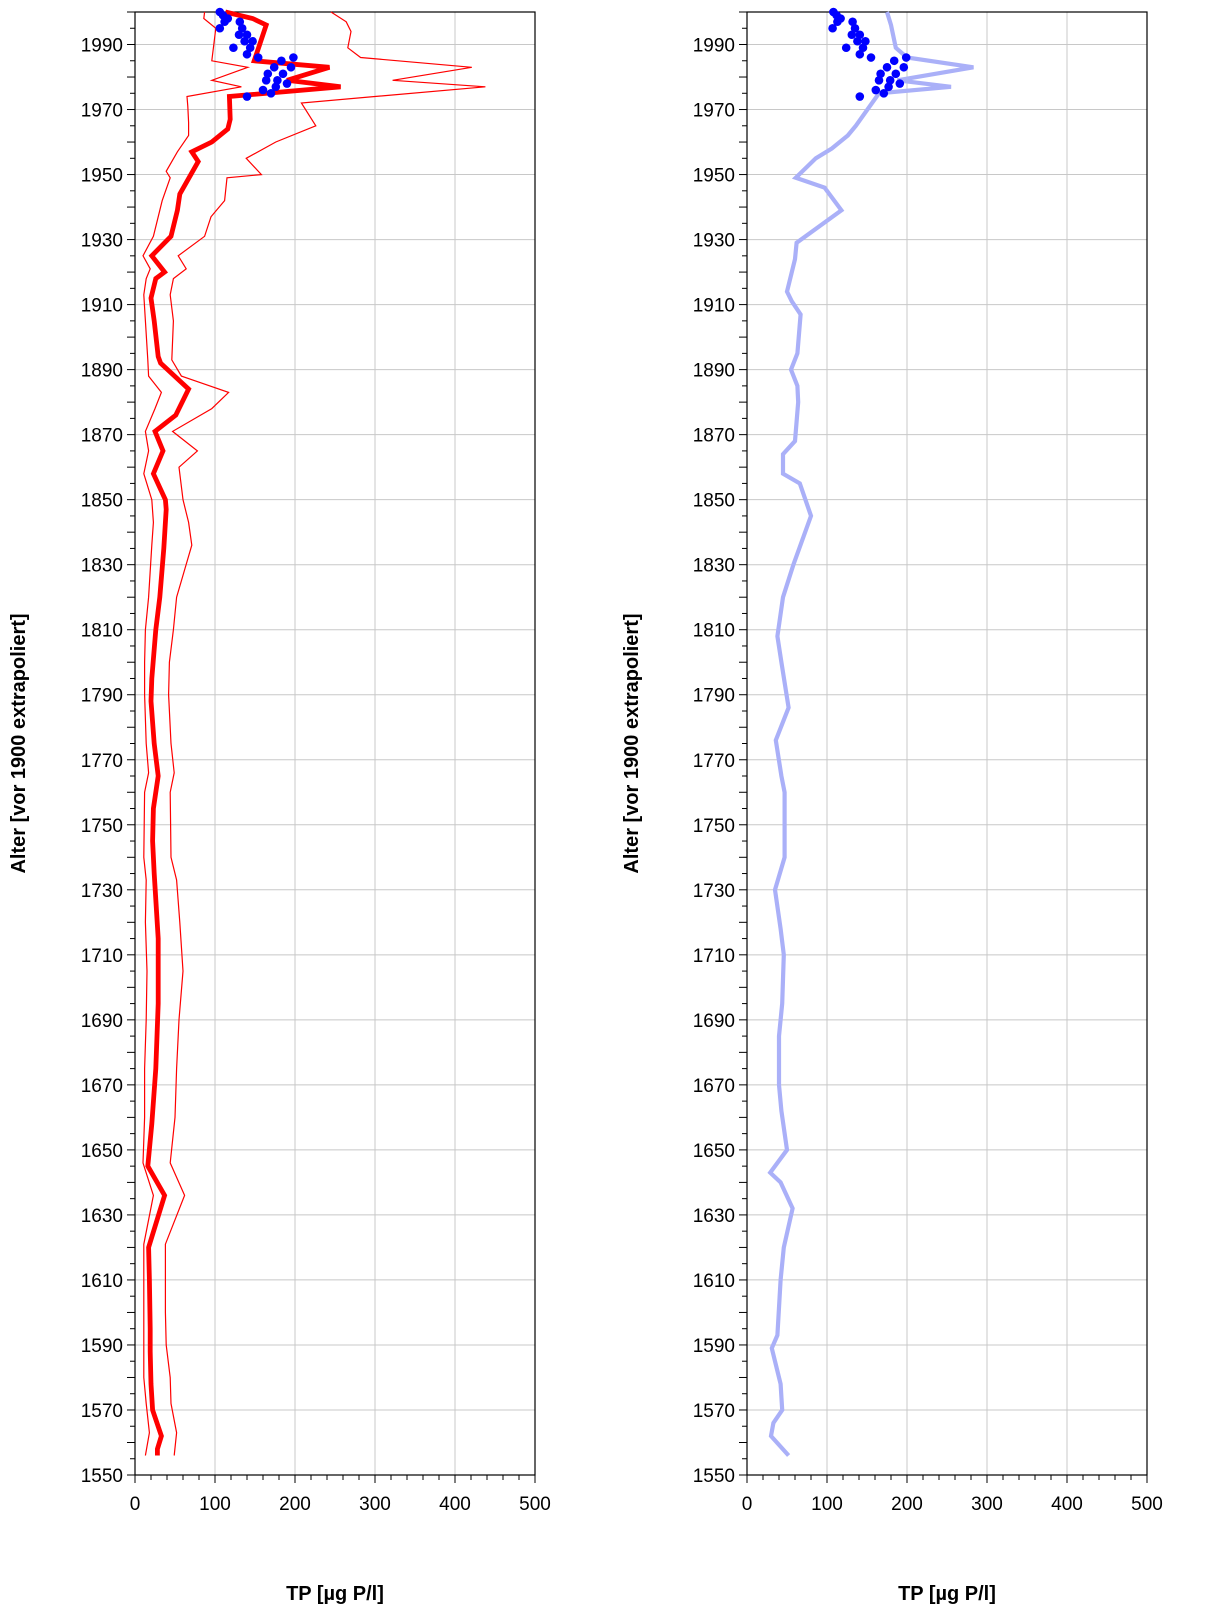 This screenshot has height=1611, width=1211. I want to click on series-line-main, so click(243, 732).